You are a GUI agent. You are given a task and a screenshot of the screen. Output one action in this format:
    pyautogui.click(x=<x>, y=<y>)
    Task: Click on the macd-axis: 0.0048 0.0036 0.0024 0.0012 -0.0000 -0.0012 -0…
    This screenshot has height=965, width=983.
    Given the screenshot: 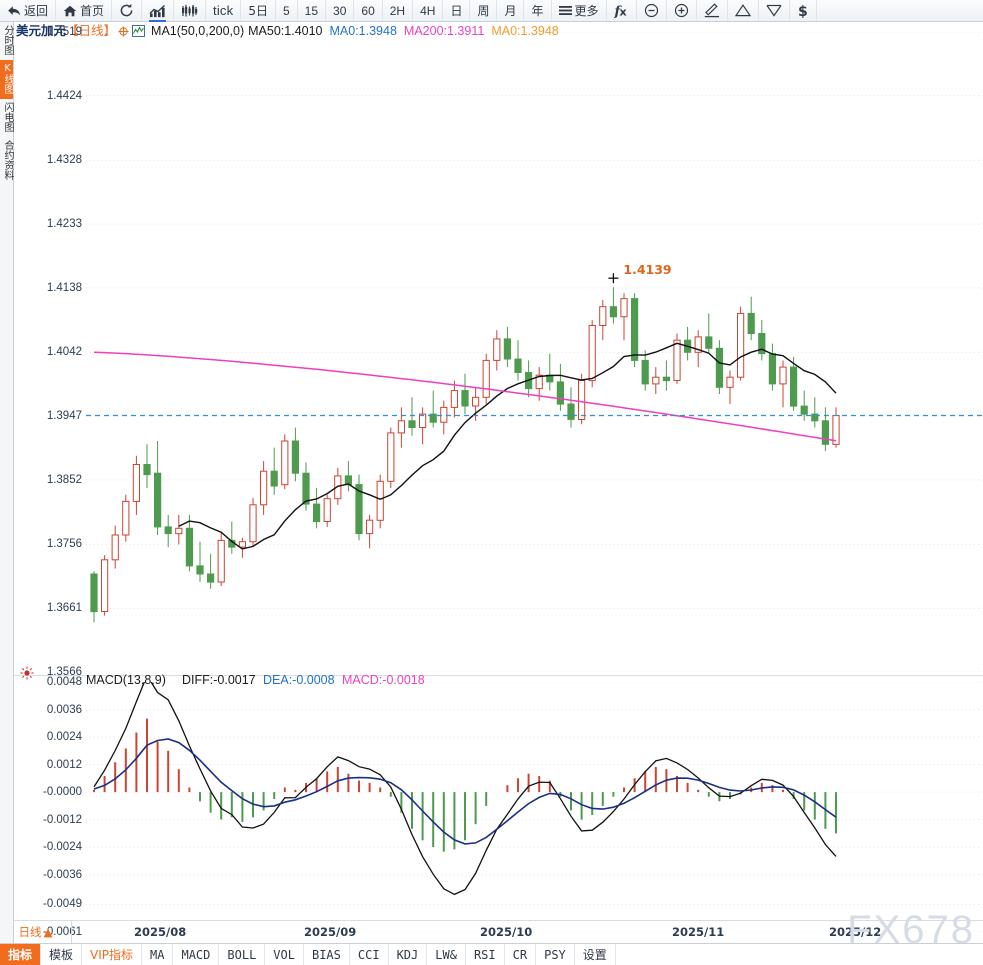 What is the action you would take?
    pyautogui.click(x=50, y=808)
    